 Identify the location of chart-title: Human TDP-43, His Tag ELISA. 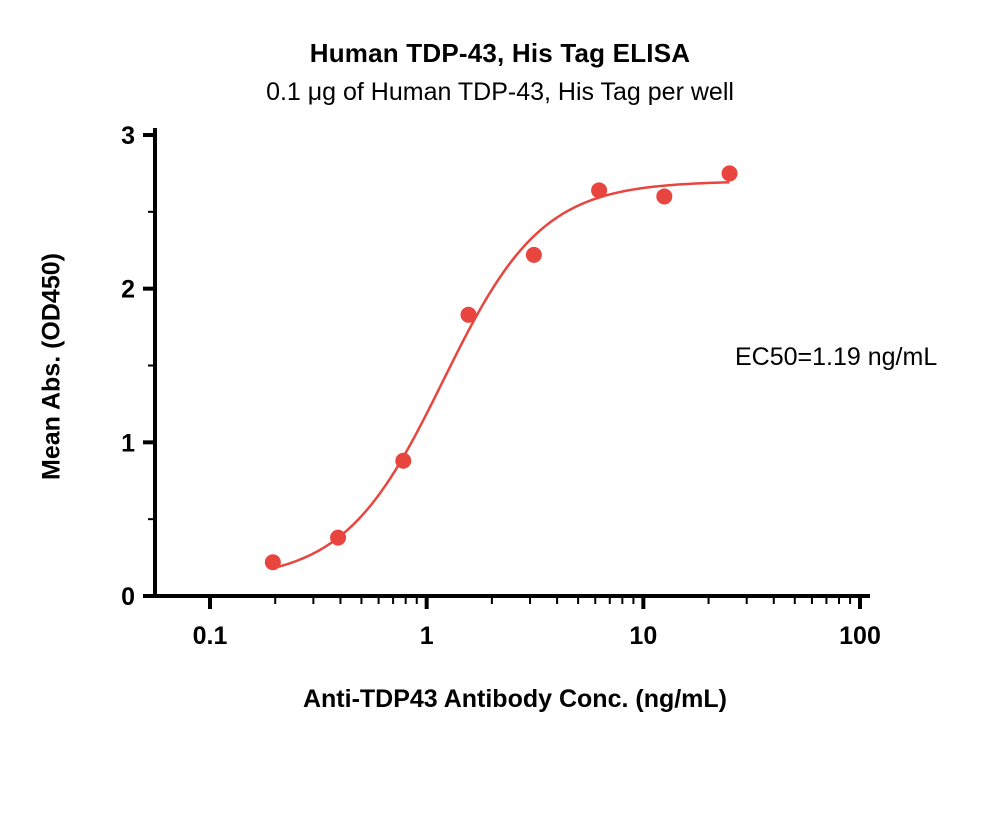
(500, 53).